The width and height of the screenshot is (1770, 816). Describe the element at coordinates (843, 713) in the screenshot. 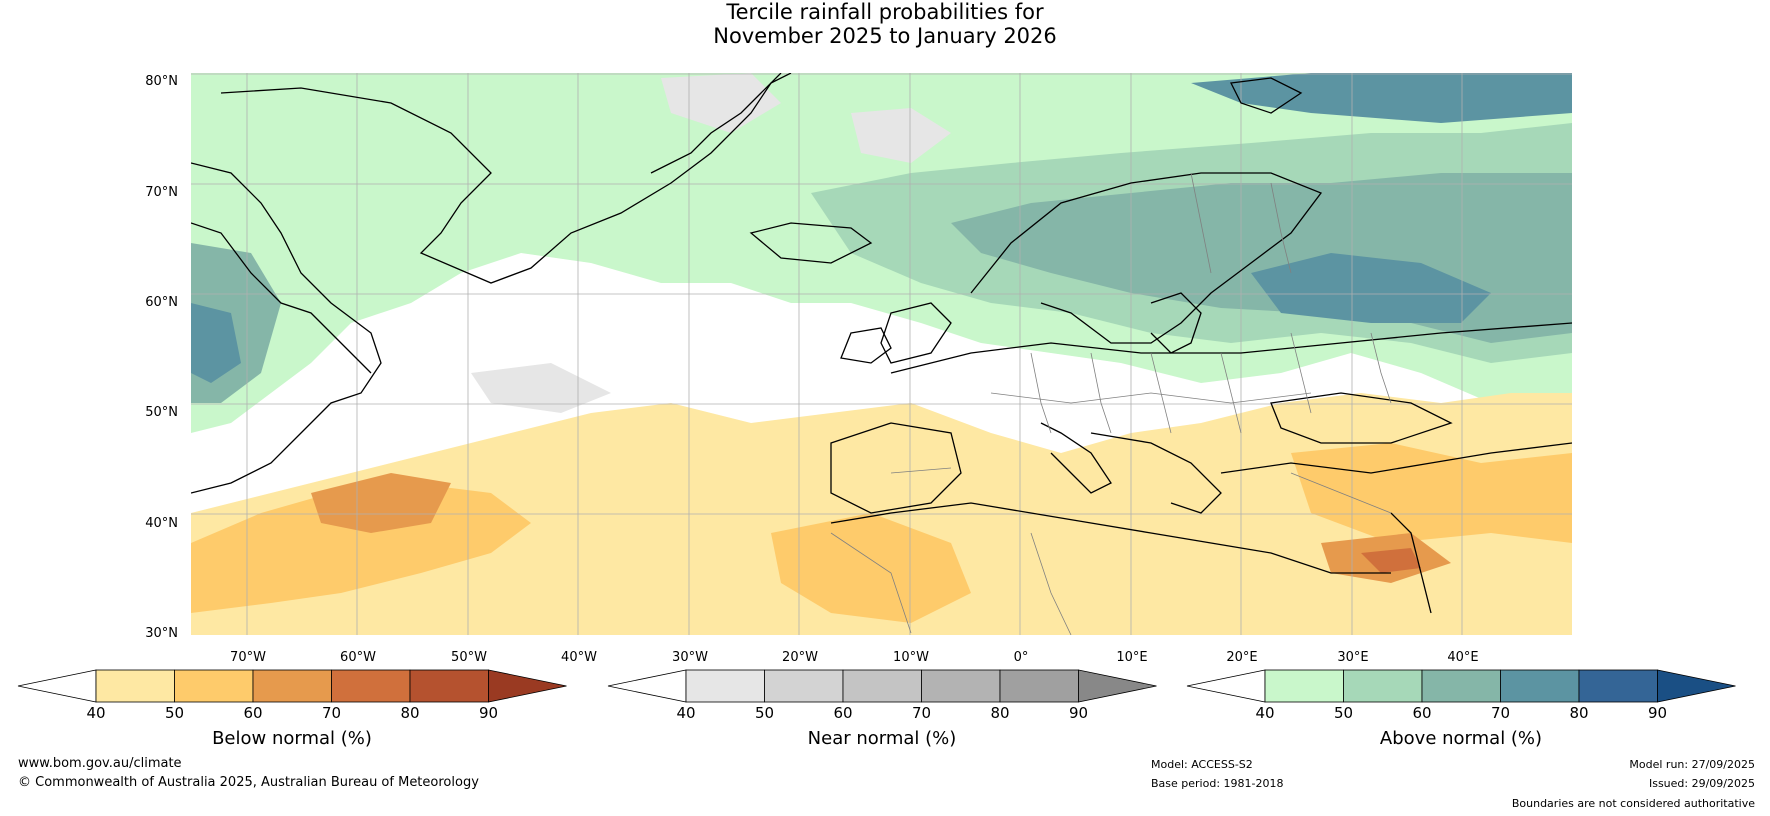

I see `legend-1-tick-60: 60` at that location.